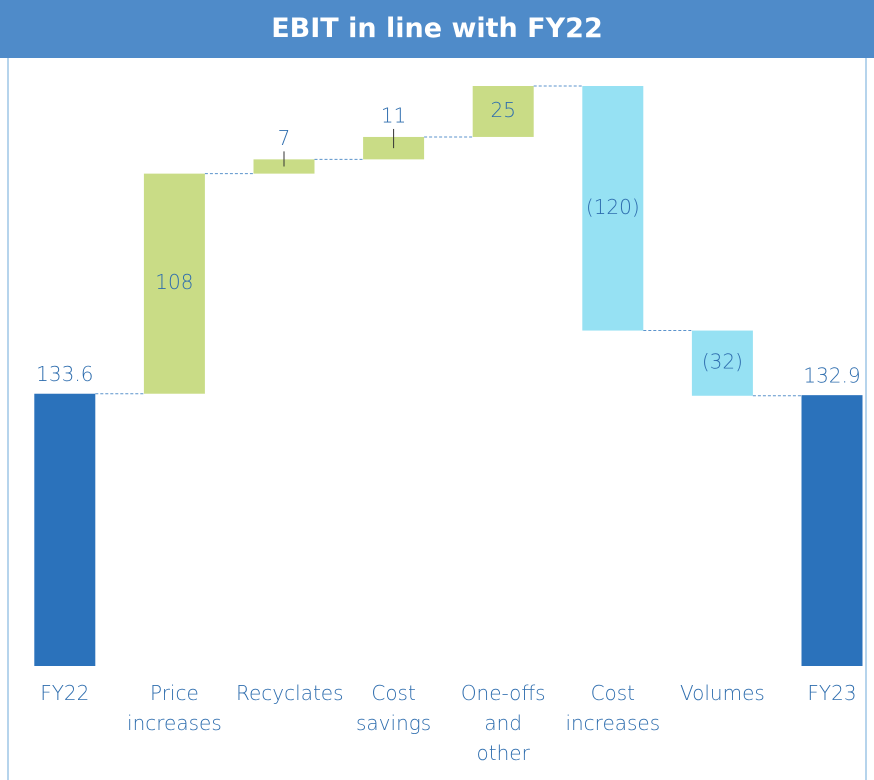 This screenshot has height=780, width=874. I want to click on value-label: (120), so click(613, 207).